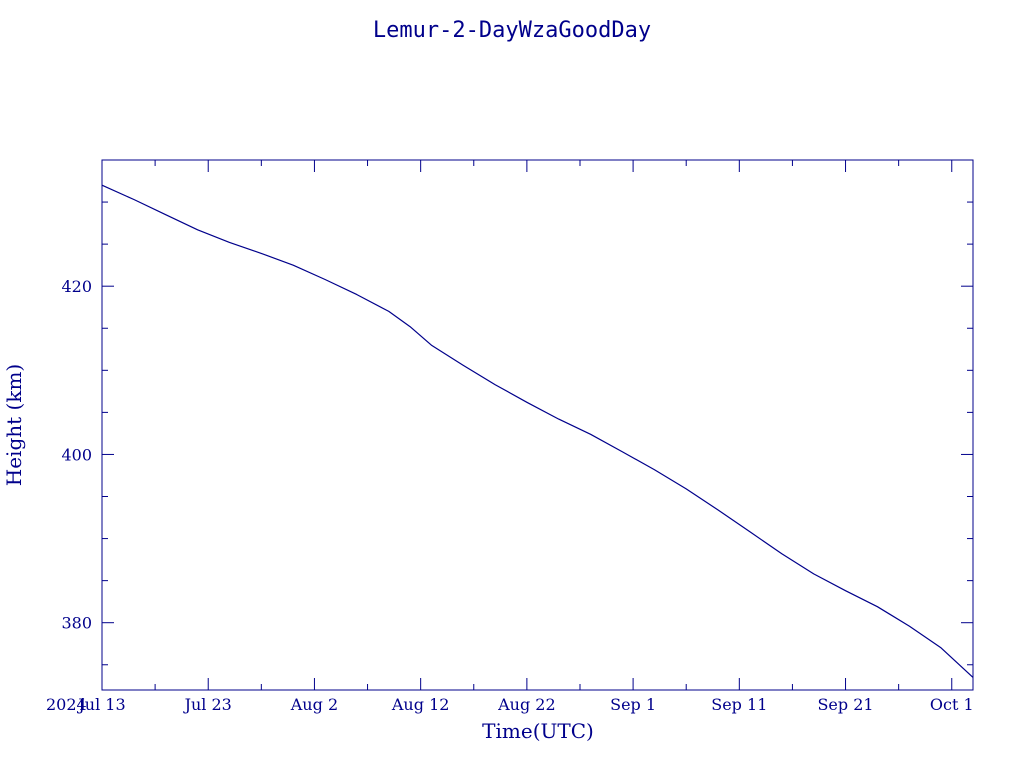 This screenshot has width=1024, height=768. What do you see at coordinates (420, 704) in the screenshot?
I see `x-tick-label: Aug 12` at bounding box center [420, 704].